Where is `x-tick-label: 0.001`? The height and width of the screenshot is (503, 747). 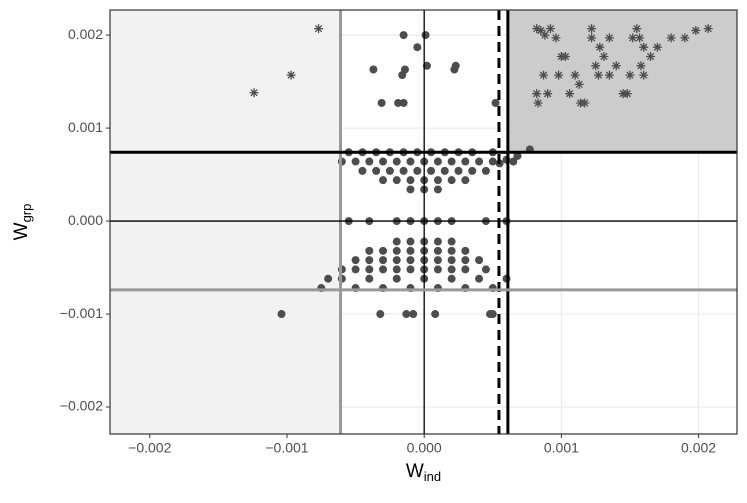
x-tick-label: 0.001 is located at coordinates (561, 448).